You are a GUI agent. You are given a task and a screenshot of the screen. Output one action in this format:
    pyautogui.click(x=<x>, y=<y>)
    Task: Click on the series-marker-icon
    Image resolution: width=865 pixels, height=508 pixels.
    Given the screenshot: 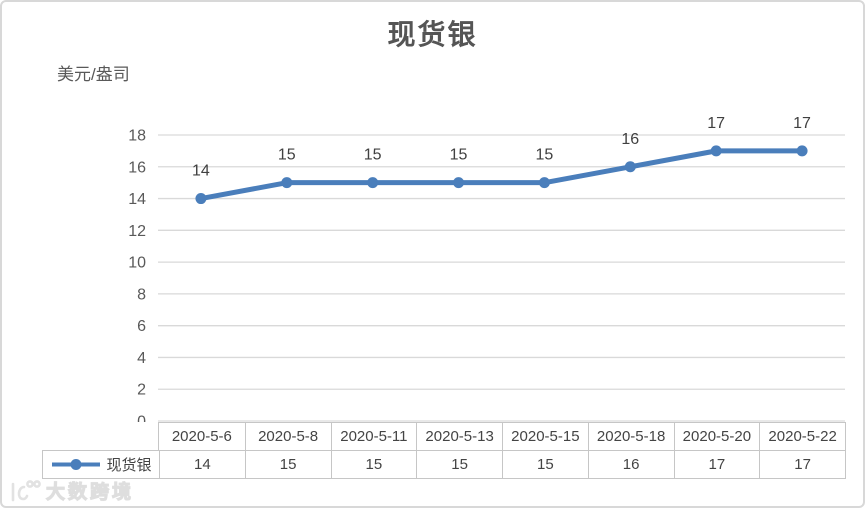 What is the action you would take?
    pyautogui.click(x=76, y=464)
    